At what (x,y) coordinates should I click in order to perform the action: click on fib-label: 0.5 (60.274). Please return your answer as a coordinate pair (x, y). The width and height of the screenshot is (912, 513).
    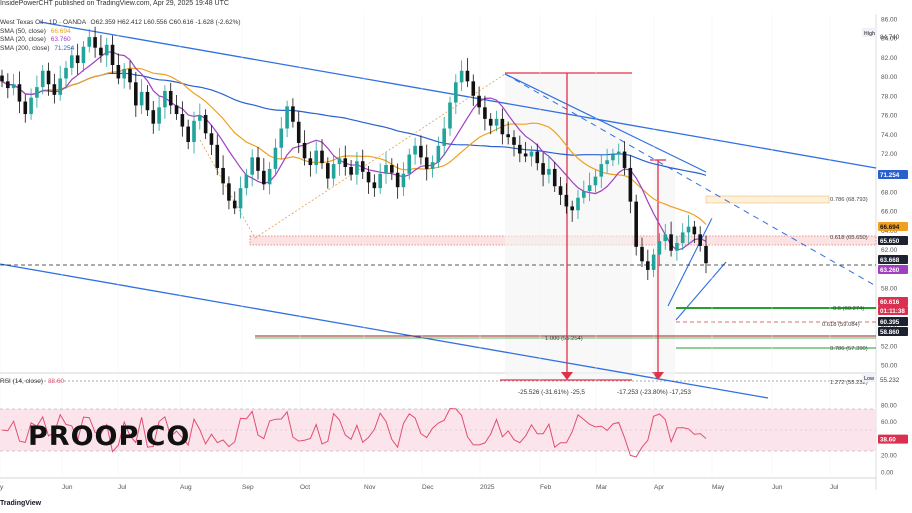
    Looking at the image, I should click on (848, 309).